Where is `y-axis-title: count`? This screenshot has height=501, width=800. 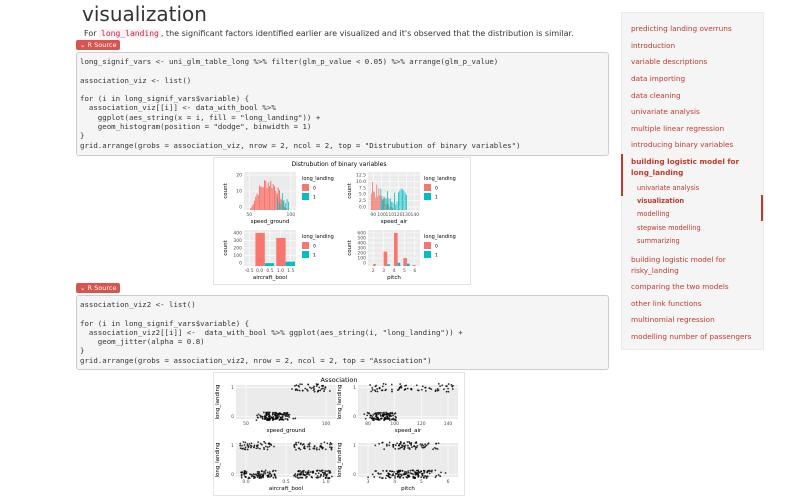 y-axis-title: count is located at coordinates (350, 190).